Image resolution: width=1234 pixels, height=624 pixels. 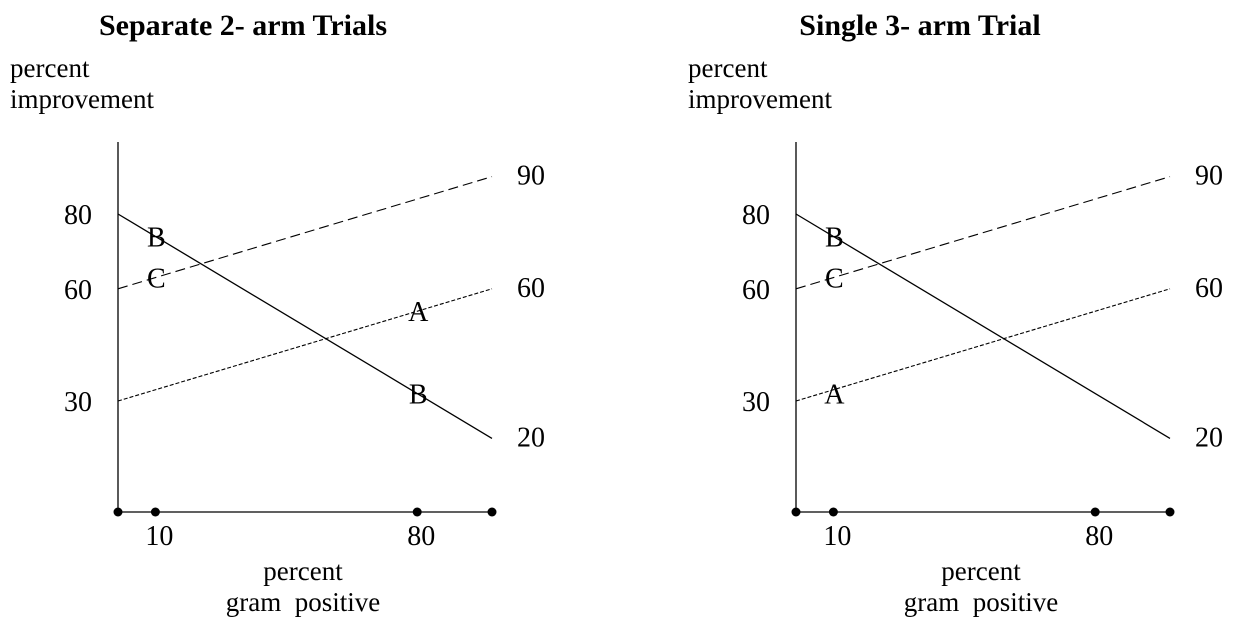 I want to click on chart-title: Single 3- arm Trial, so click(x=919, y=25).